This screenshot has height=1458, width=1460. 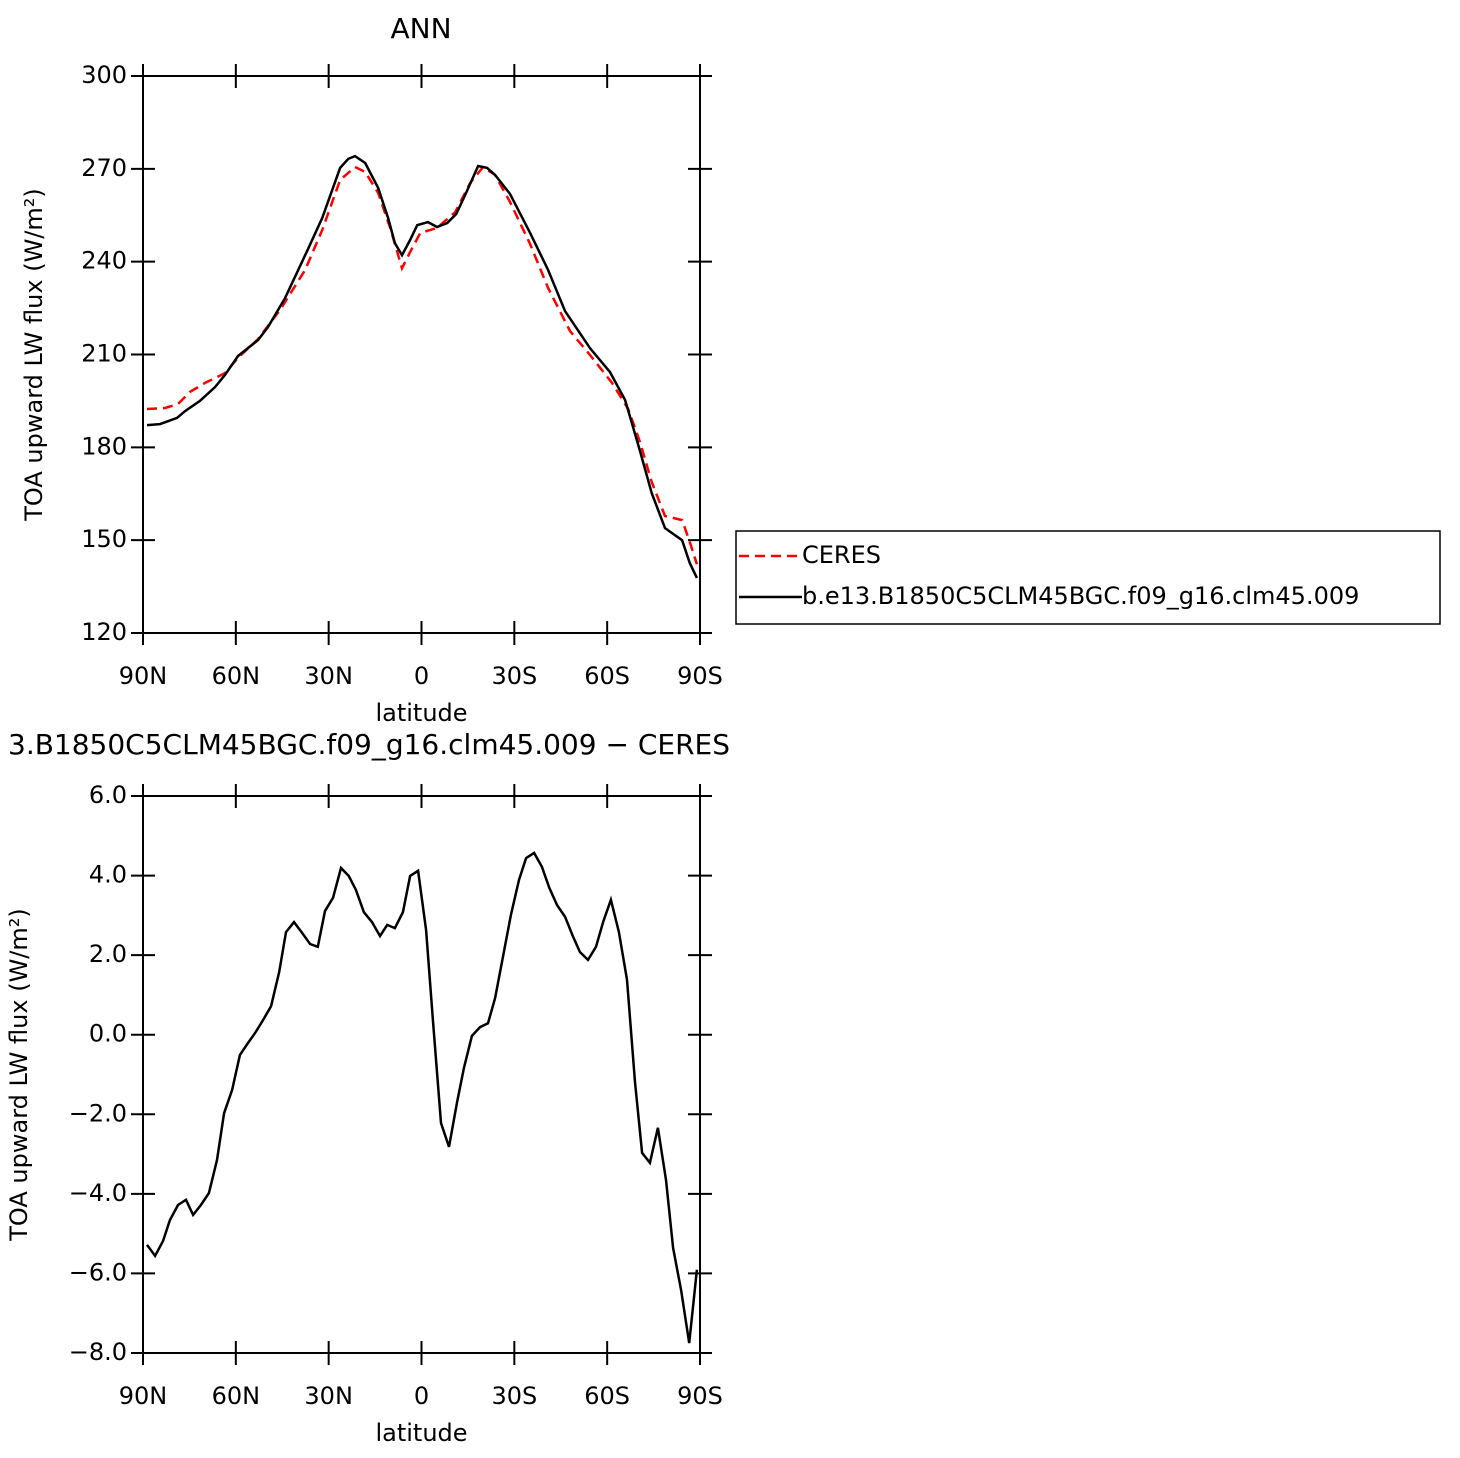 I want to click on legend-label: CERES, so click(x=841, y=555).